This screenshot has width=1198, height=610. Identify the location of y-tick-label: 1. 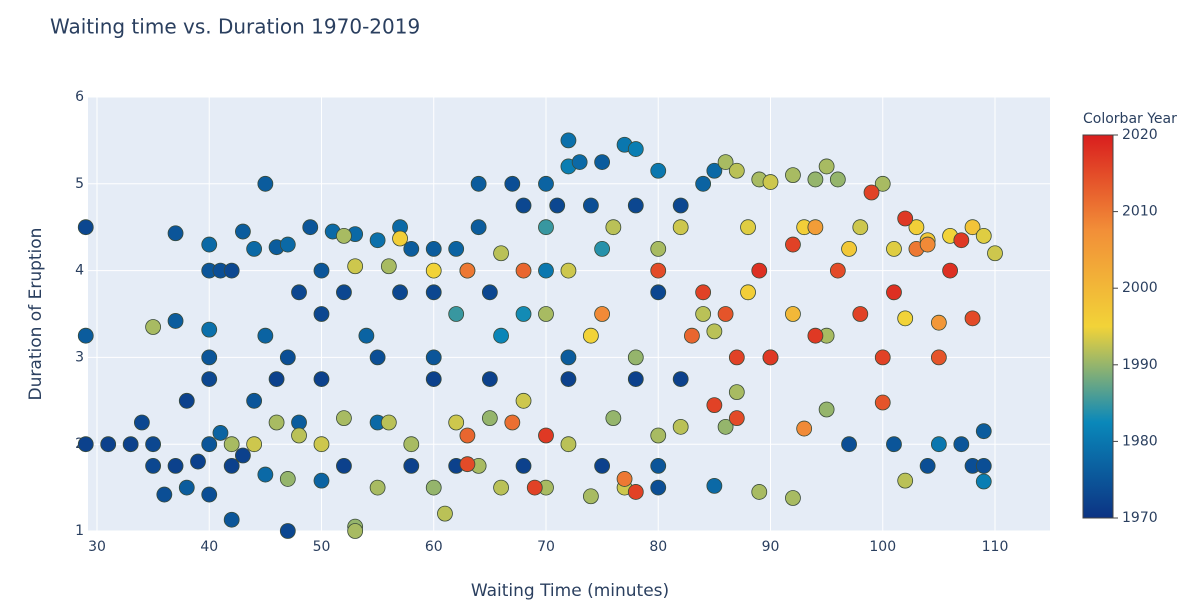
(79, 531).